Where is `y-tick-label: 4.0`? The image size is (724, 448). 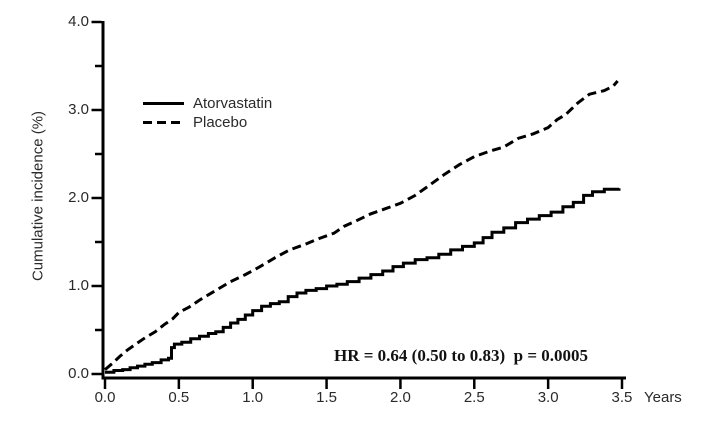
y-tick-label: 4.0 is located at coordinates (78, 21).